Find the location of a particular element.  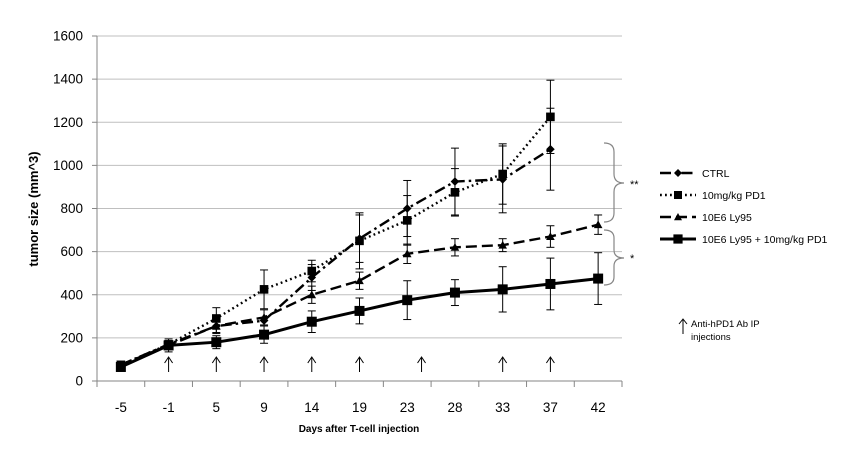

legend-label: 10E6 Ly95 + 10mg/kg PD1 is located at coordinates (765, 240).